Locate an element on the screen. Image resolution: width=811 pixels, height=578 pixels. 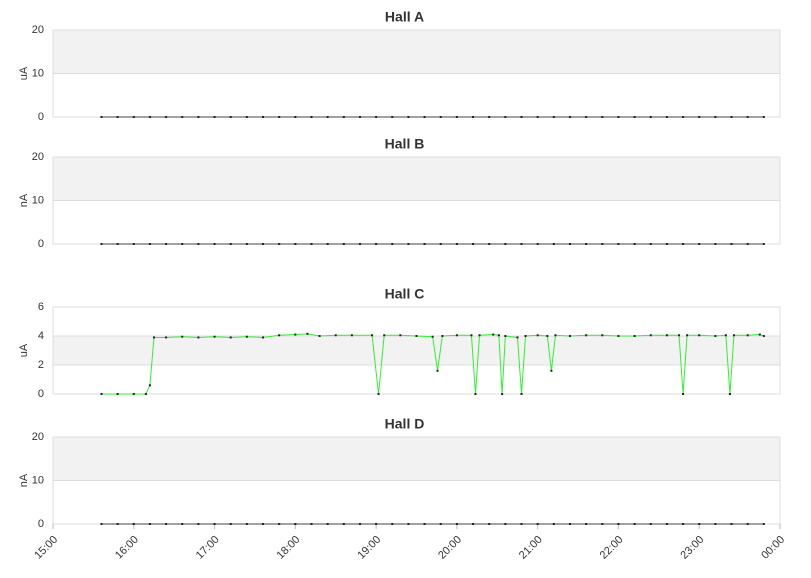
x-tick-label: 22:00 is located at coordinates (612, 548).